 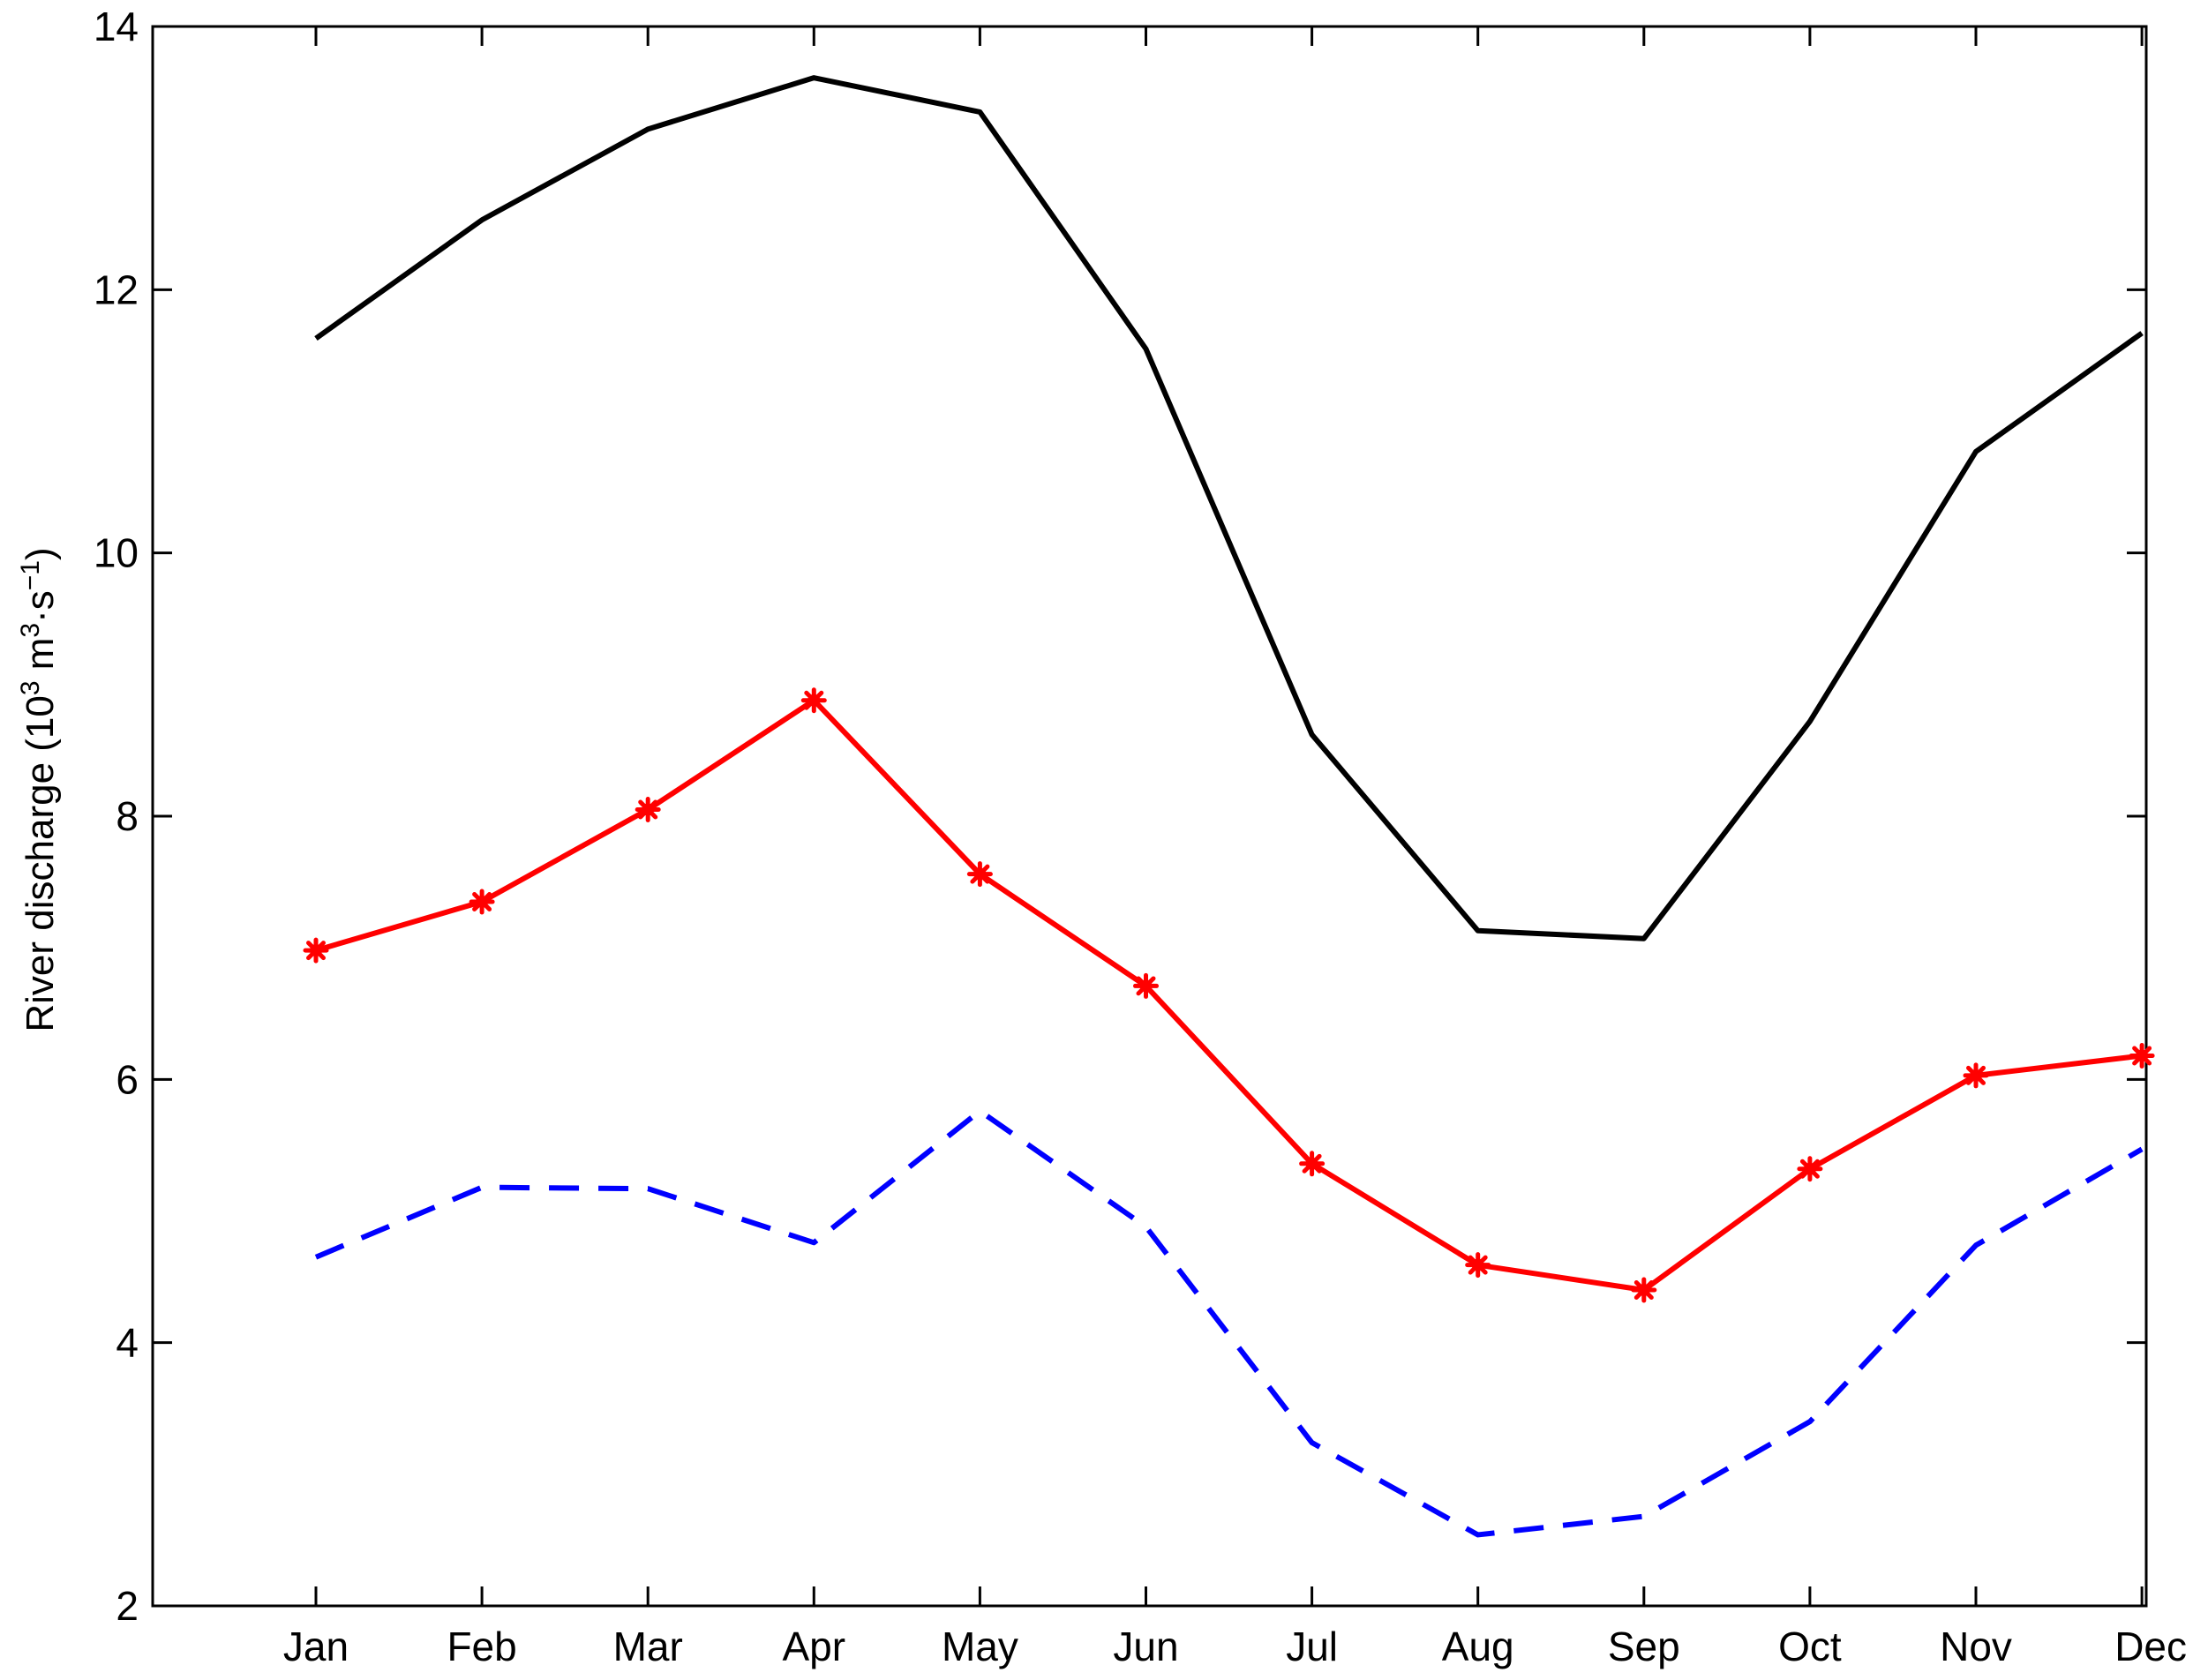 I want to click on x-tick-label: Aug, so click(x=1478, y=1646).